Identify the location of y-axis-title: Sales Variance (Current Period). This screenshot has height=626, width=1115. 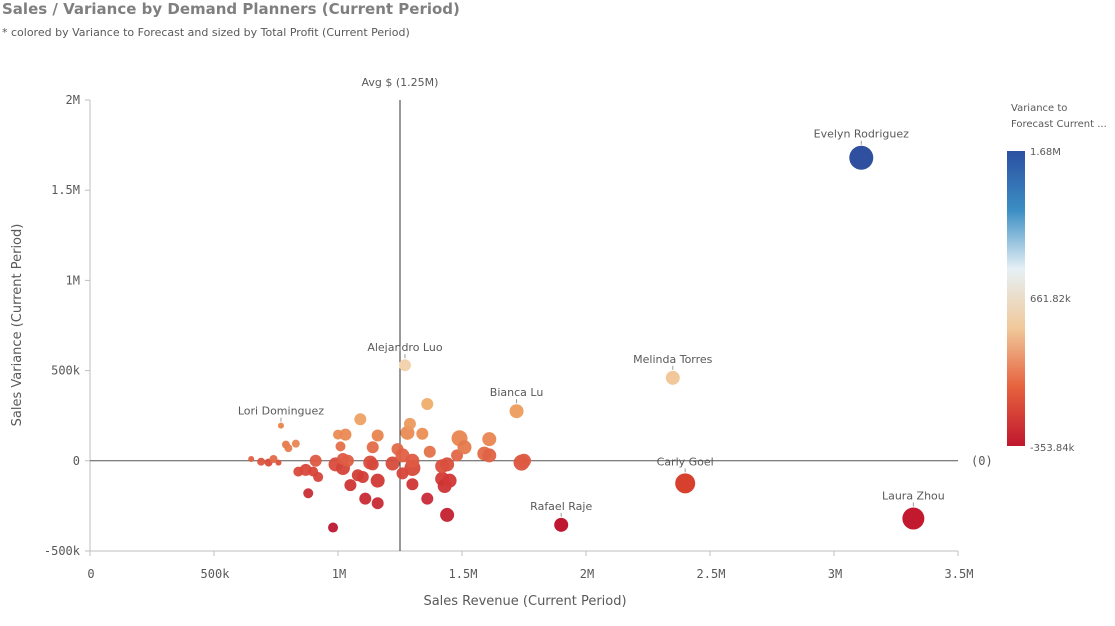
(17, 325).